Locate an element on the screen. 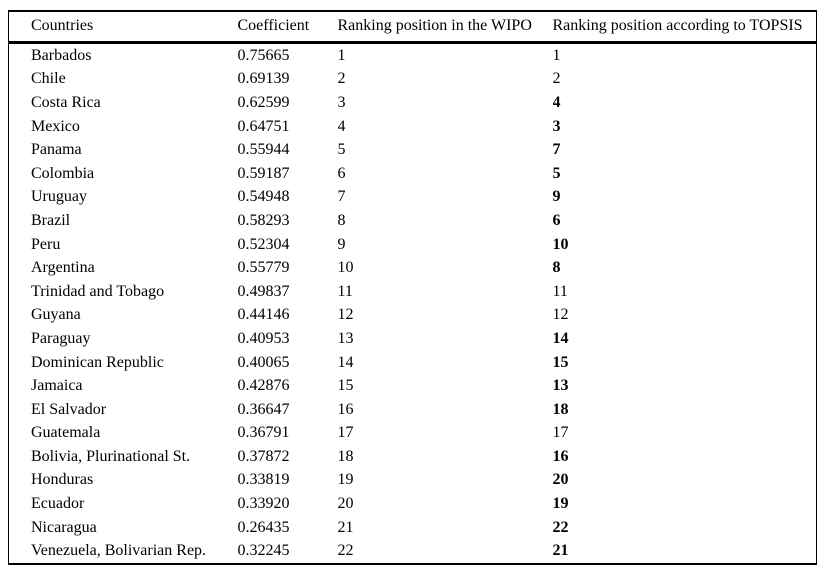 The height and width of the screenshot is (579, 825). wipo-rank-cell: 11 is located at coordinates (345, 291).